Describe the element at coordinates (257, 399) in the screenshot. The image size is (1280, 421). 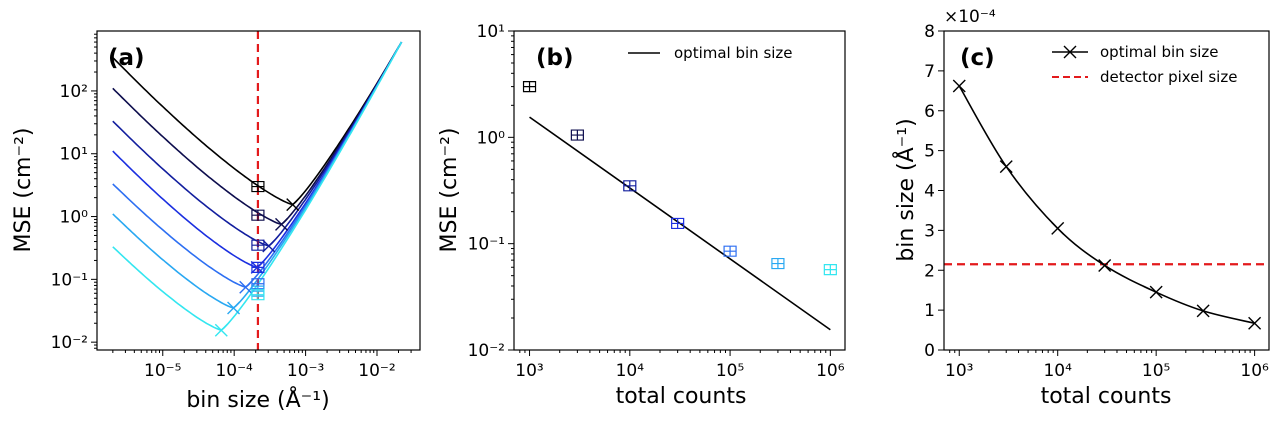
I see `panel-a-xlabel: bin size (Å⁻¹)` at that location.